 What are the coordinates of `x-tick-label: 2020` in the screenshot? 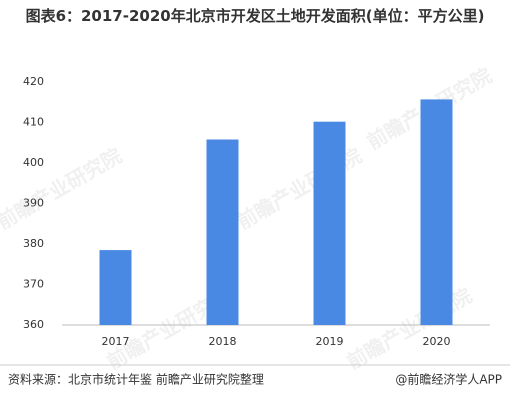 It's located at (437, 341).